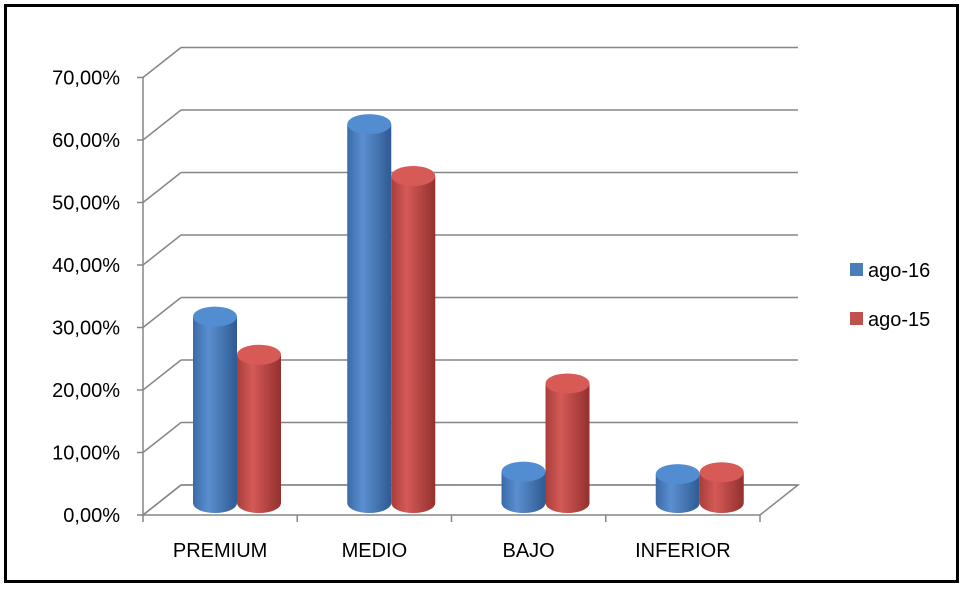 This screenshot has width=968, height=590. I want to click on x-axis-floor, so click(470, 500).